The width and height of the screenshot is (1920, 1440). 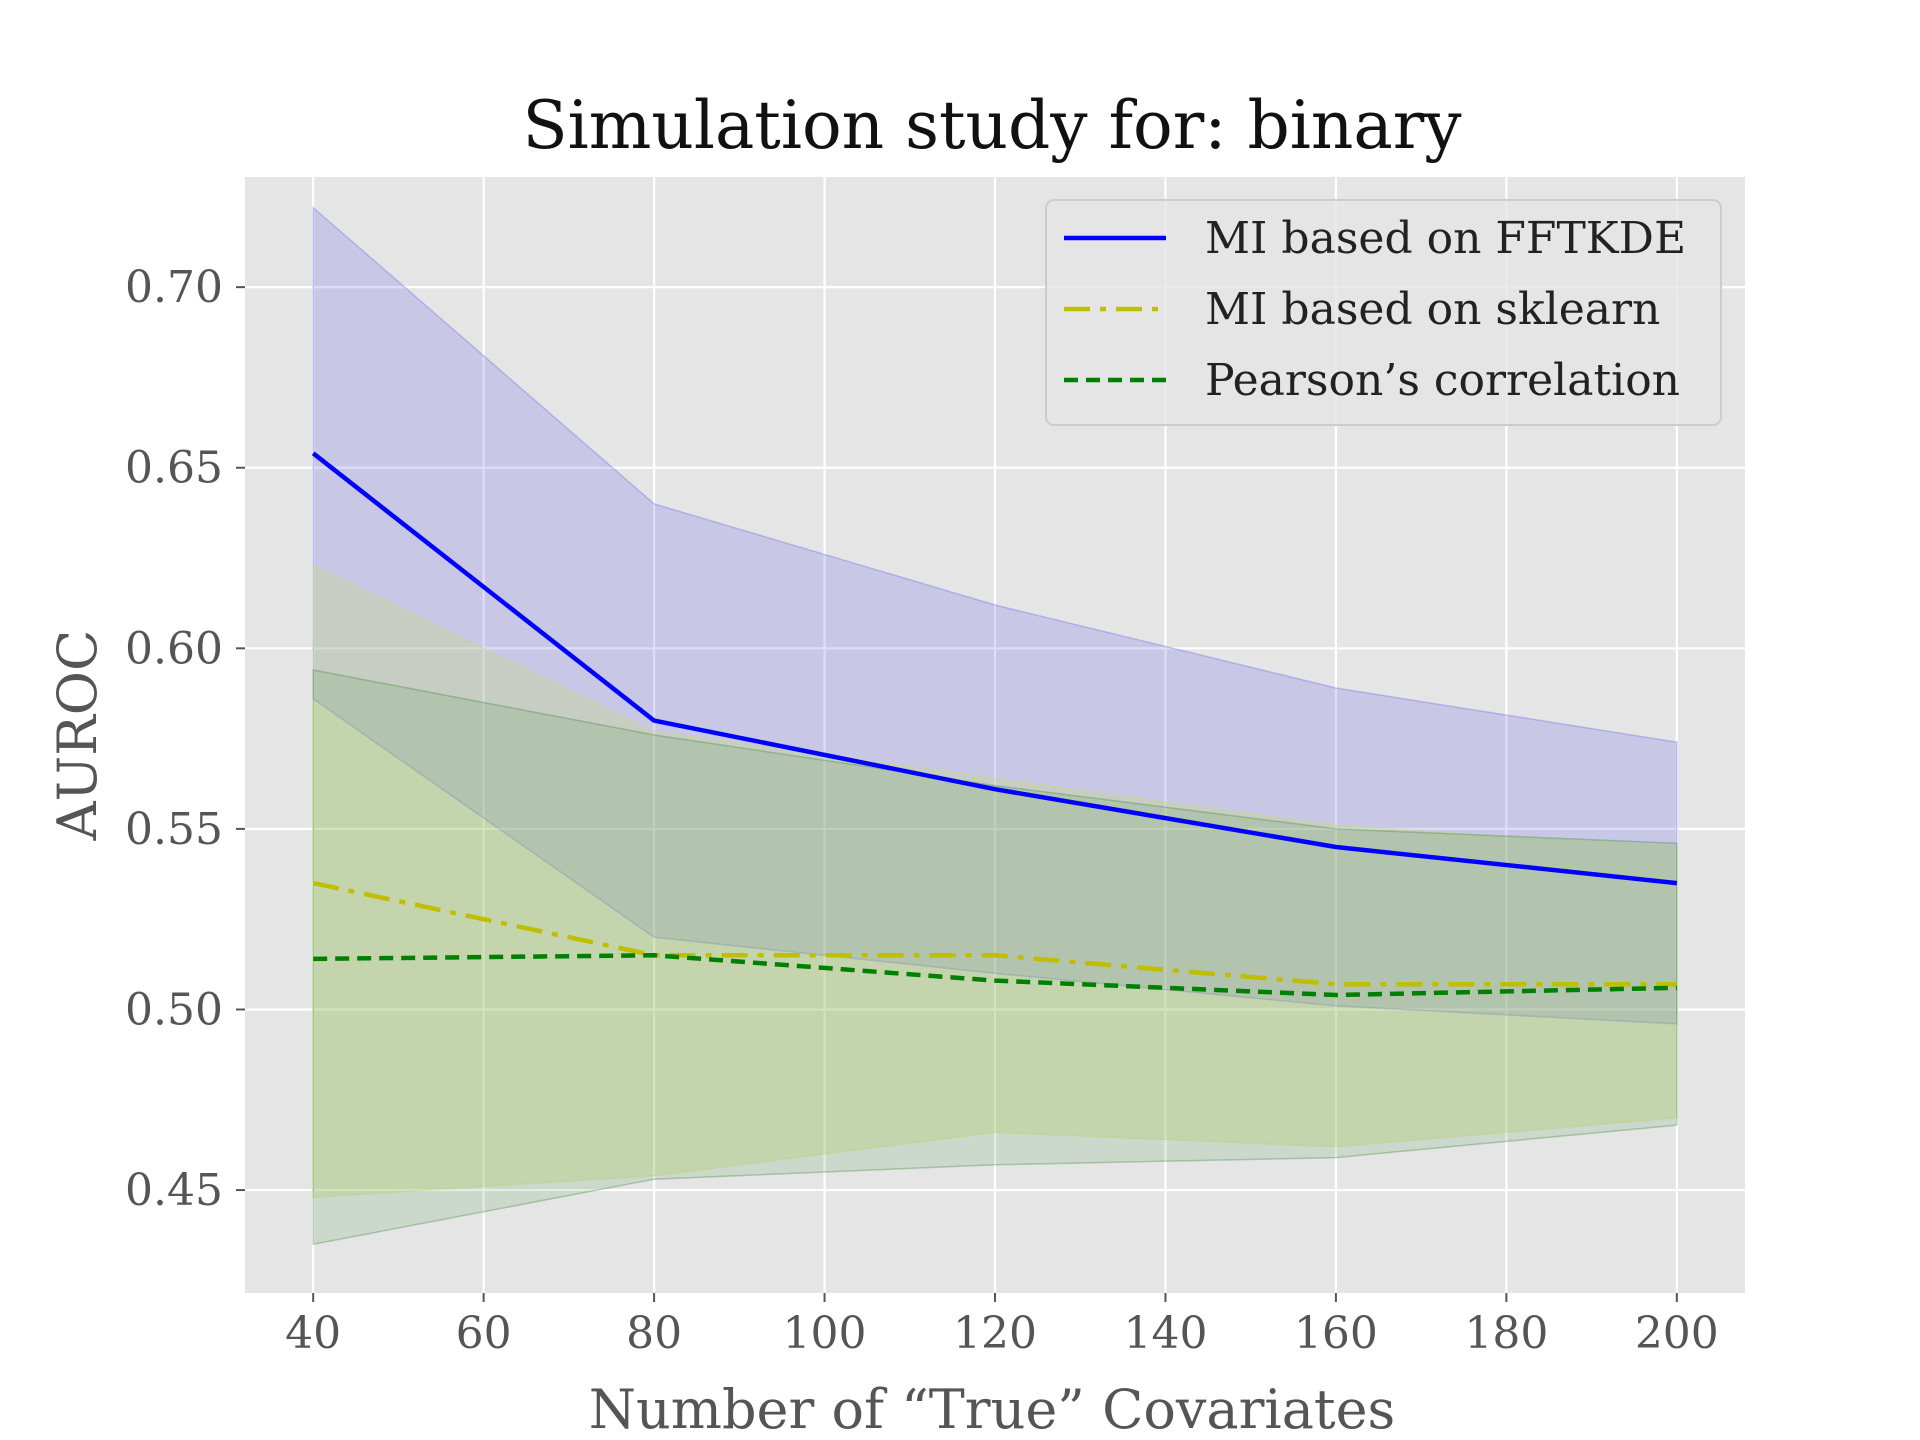 What do you see at coordinates (1445, 238) in the screenshot?
I see `legend-label-mi-based-on-fftkde: MI based on FFTKDE` at bounding box center [1445, 238].